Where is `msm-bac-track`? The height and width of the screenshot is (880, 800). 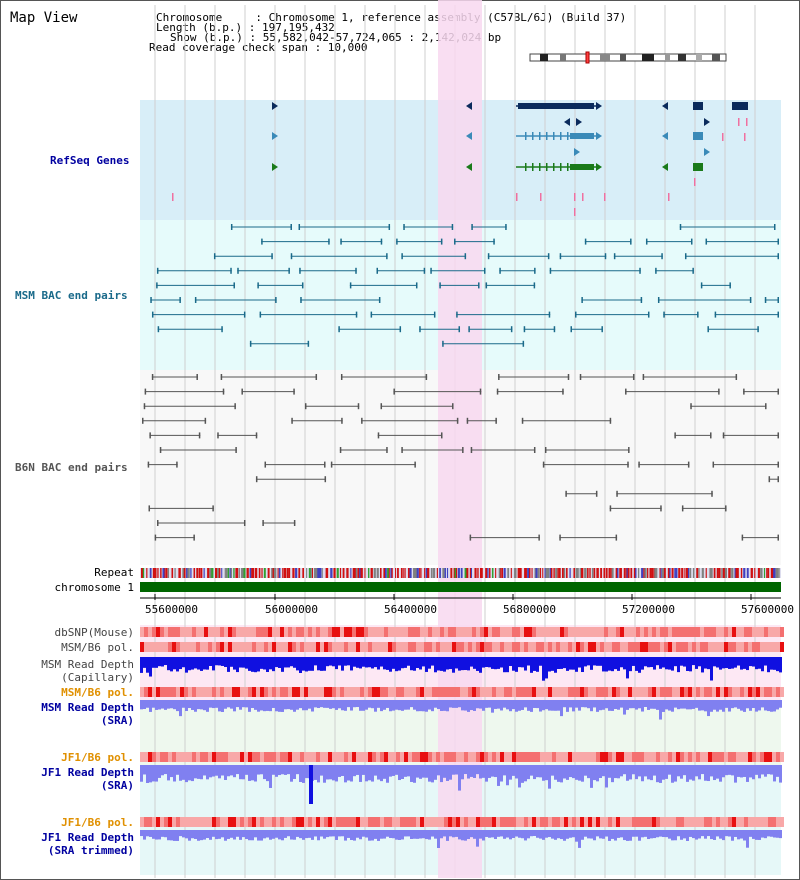 msm-bac-track is located at coordinates (464, 285).